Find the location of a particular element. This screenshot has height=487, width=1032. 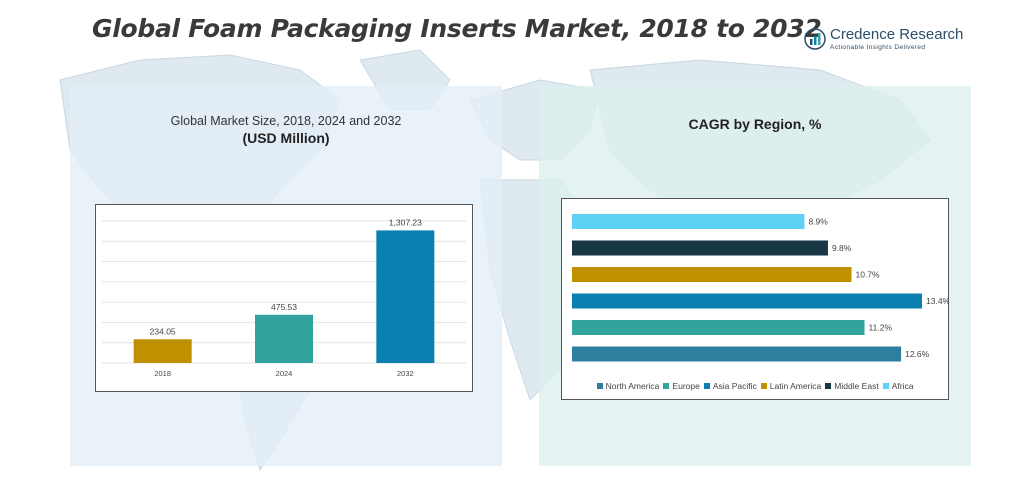

legend-item: North America is located at coordinates (628, 386).